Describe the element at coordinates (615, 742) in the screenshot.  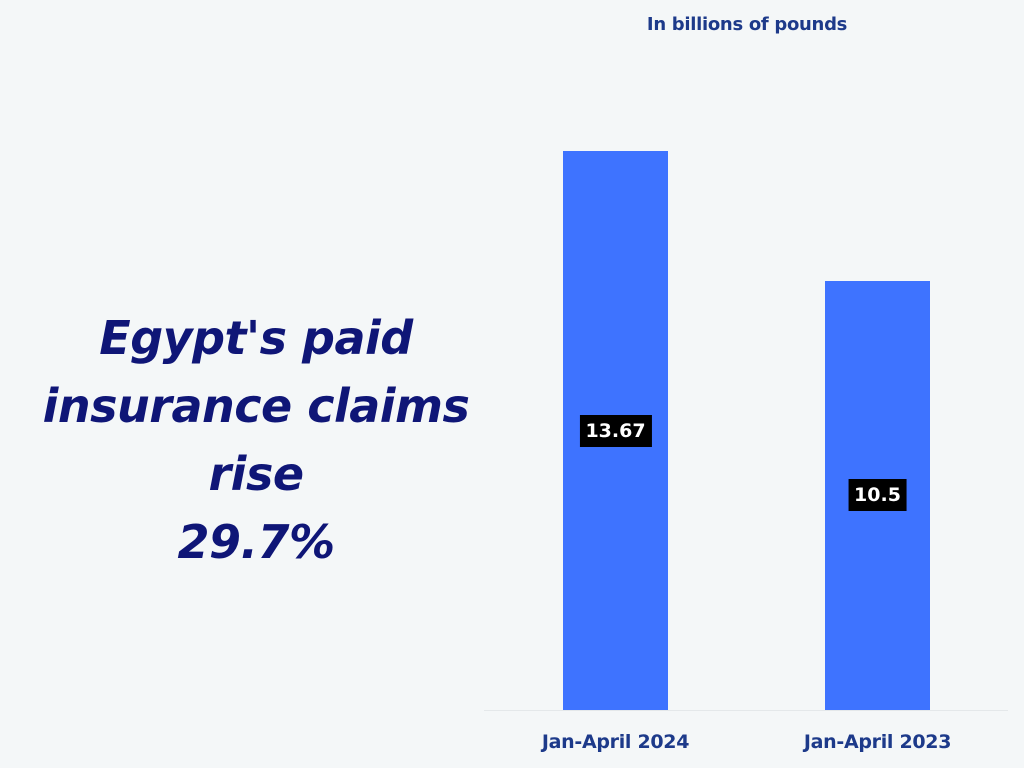
I see `category-label-2024: Jan-April 2024` at that location.